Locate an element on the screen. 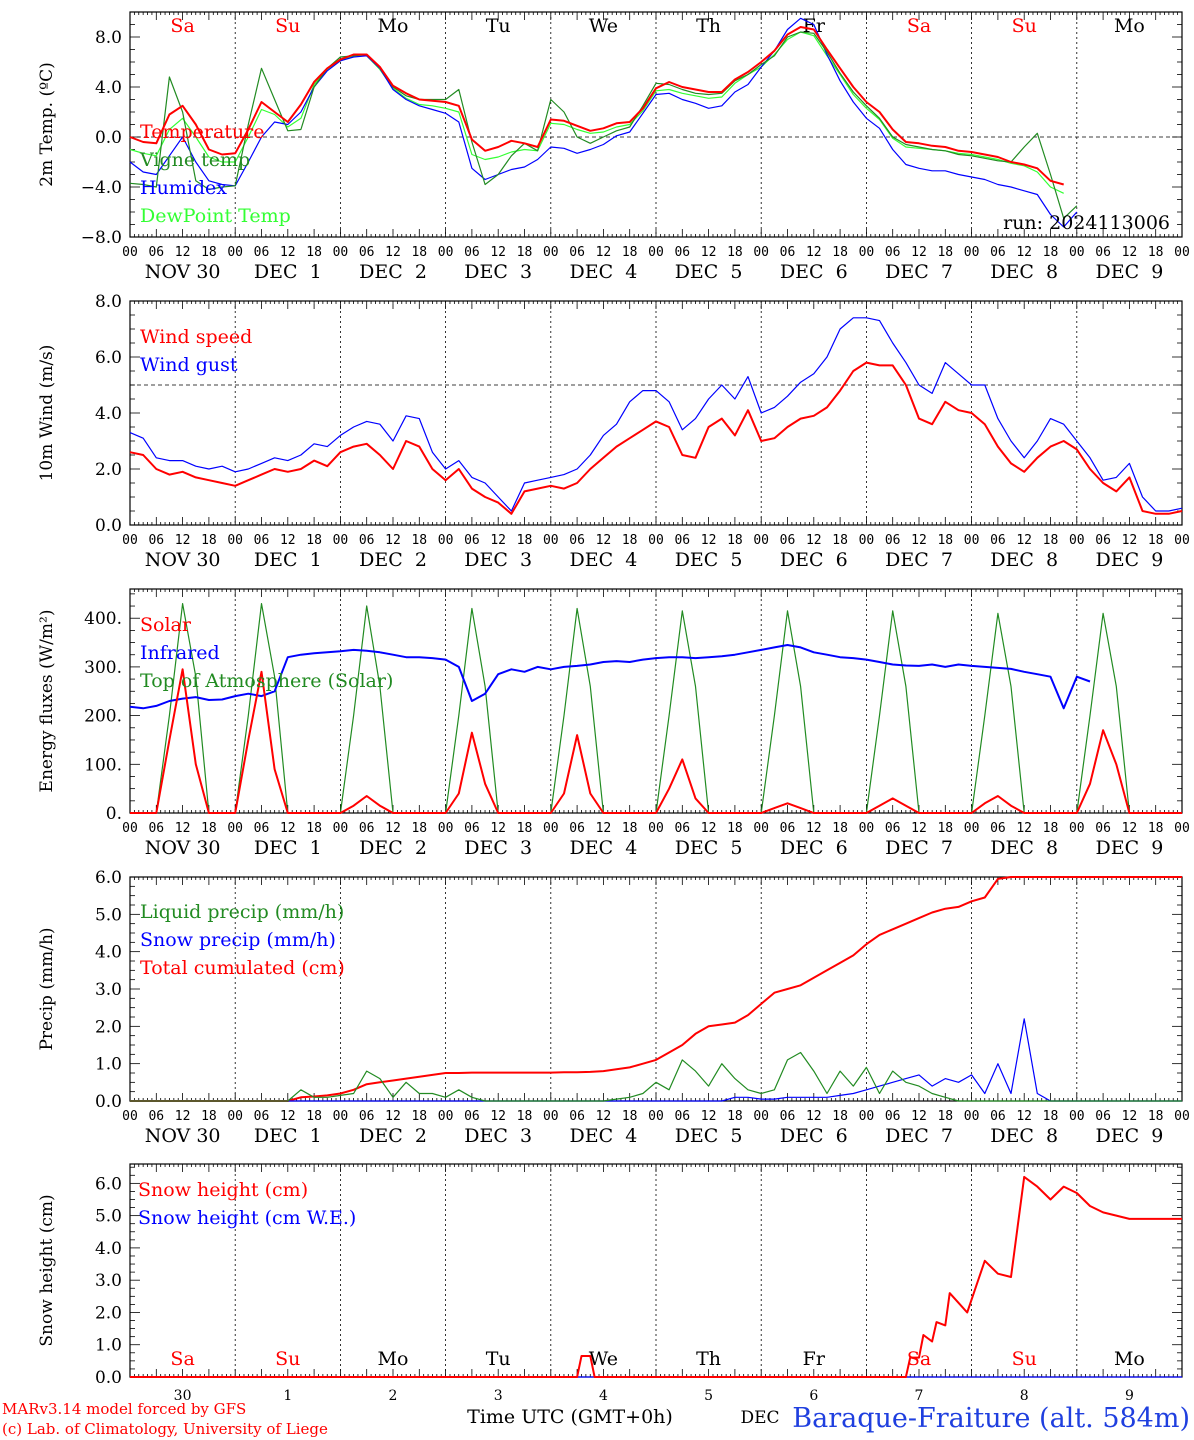 This screenshot has width=1194, height=1440. y-tick-label: −4.0 is located at coordinates (101, 188).